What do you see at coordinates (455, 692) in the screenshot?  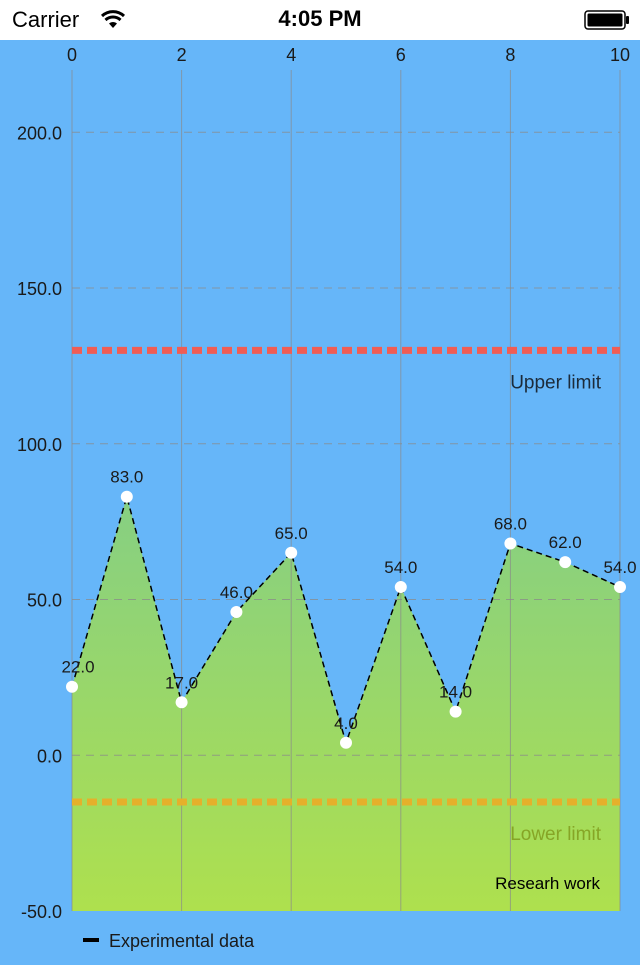 I see `data-label: 14.0` at bounding box center [455, 692].